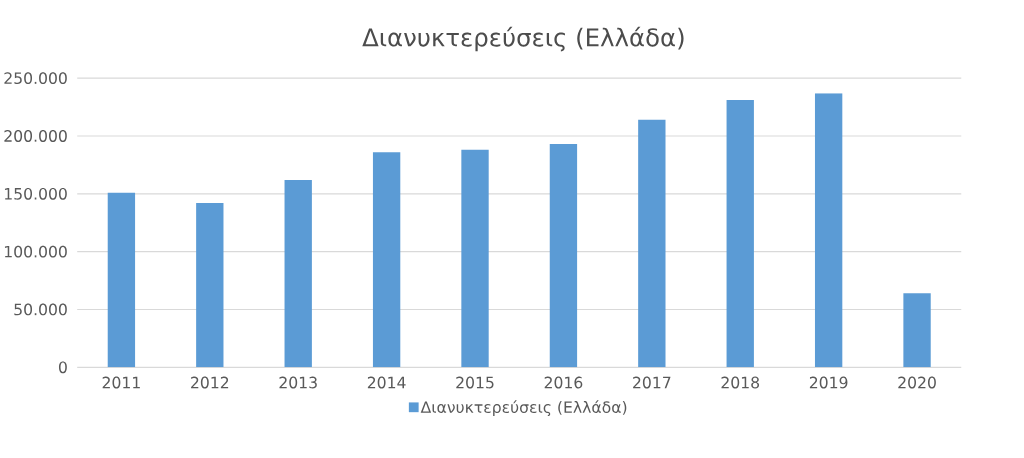 Image resolution: width=1024 pixels, height=458 pixels. What do you see at coordinates (35, 251) in the screenshot?
I see `y-tick-label: 100.000` at bounding box center [35, 251].